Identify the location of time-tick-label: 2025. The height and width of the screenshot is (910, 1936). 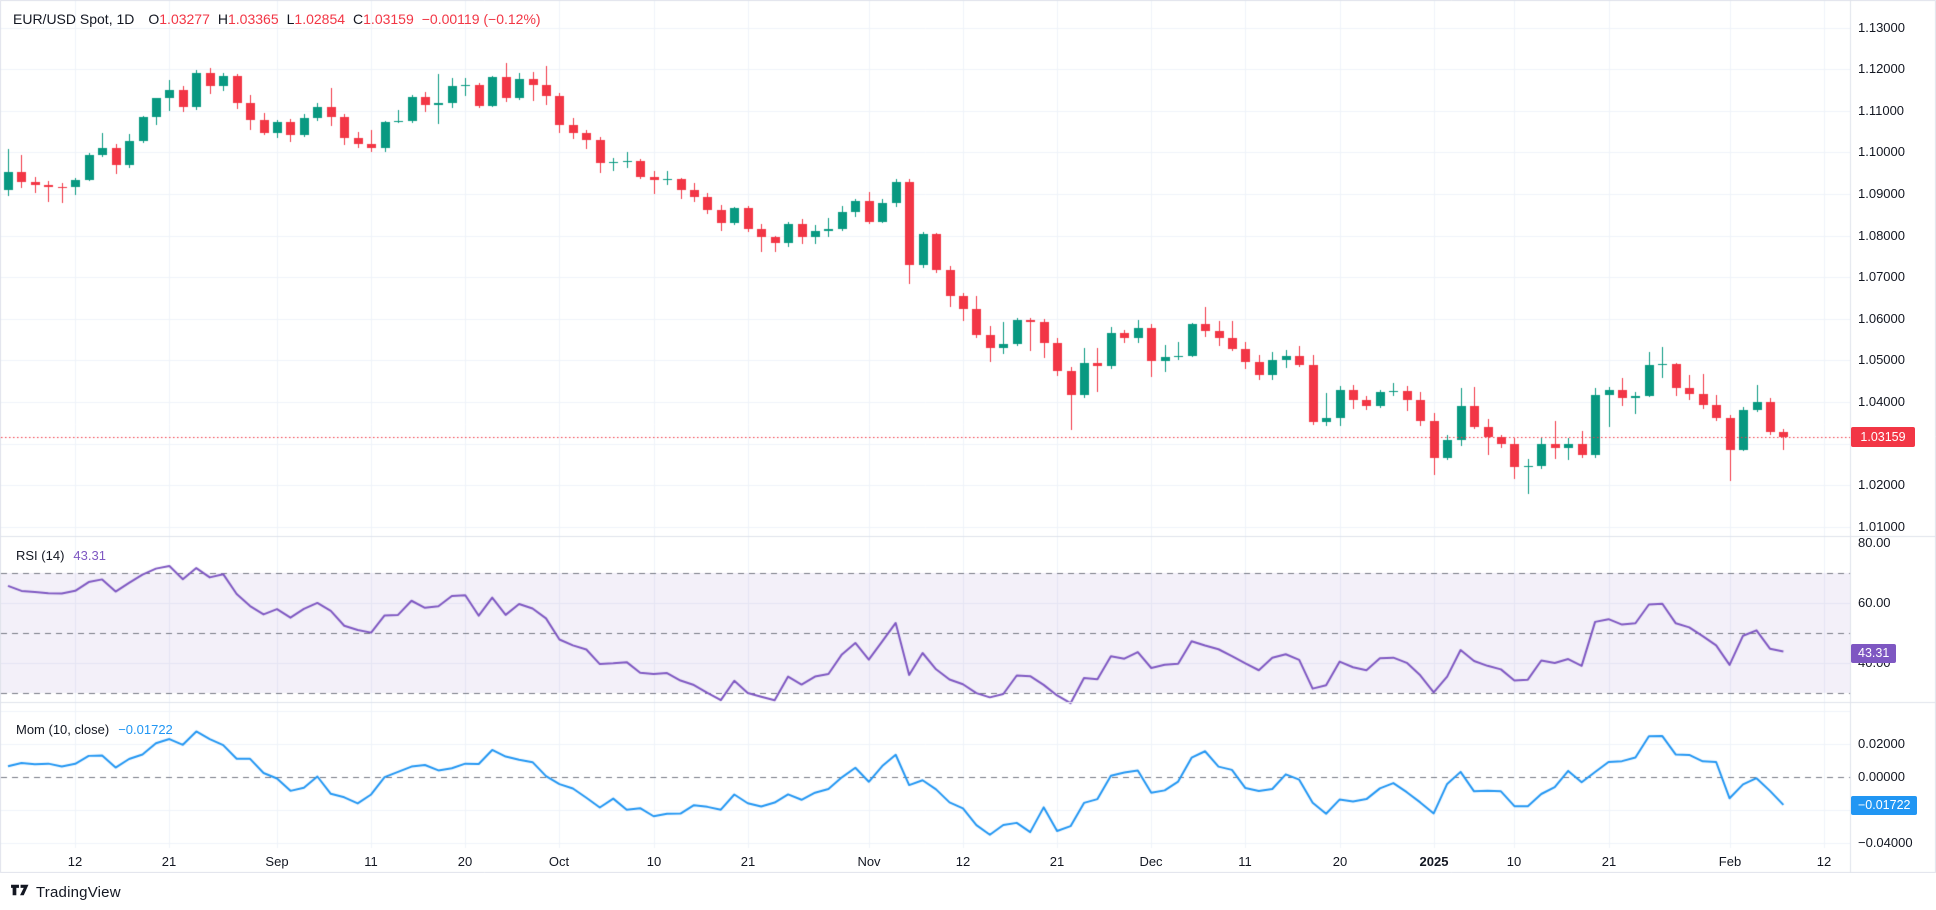
(1434, 861).